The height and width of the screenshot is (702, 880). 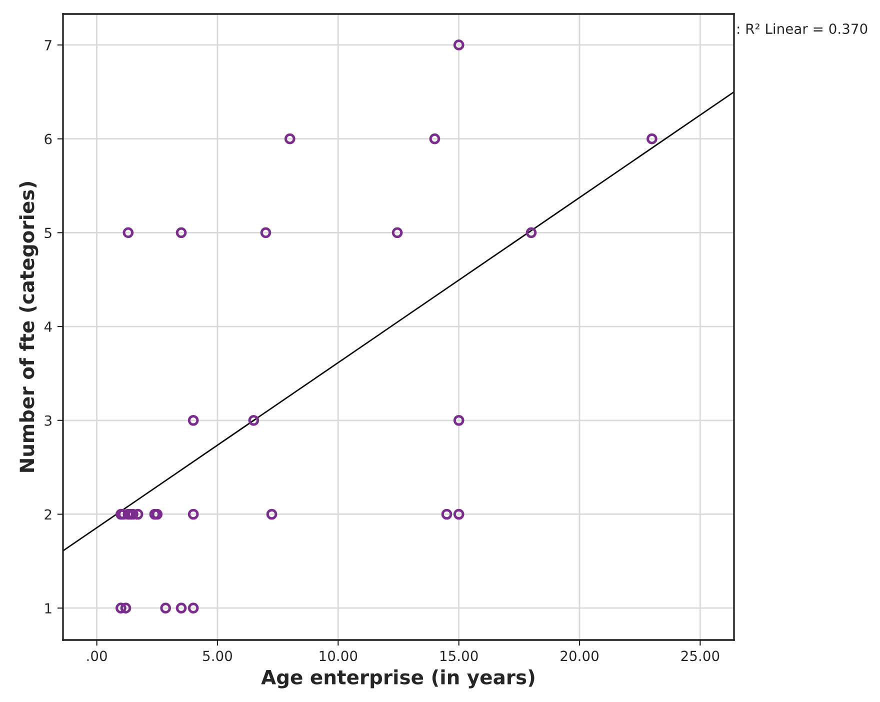 What do you see at coordinates (579, 656) in the screenshot?
I see `x-tick-label: 20.00` at bounding box center [579, 656].